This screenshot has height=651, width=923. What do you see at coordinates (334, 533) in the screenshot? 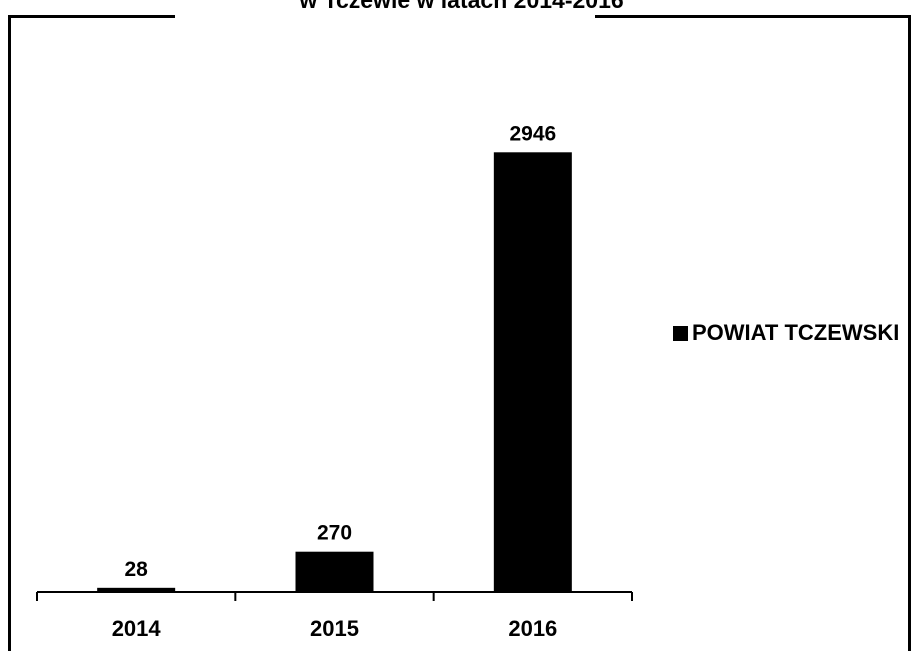
I see `data-label-2015: 270` at bounding box center [334, 533].